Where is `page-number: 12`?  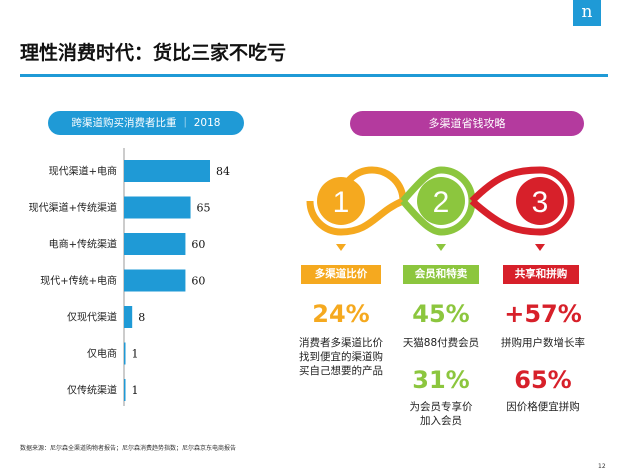
page-number: 12 is located at coordinates (602, 466).